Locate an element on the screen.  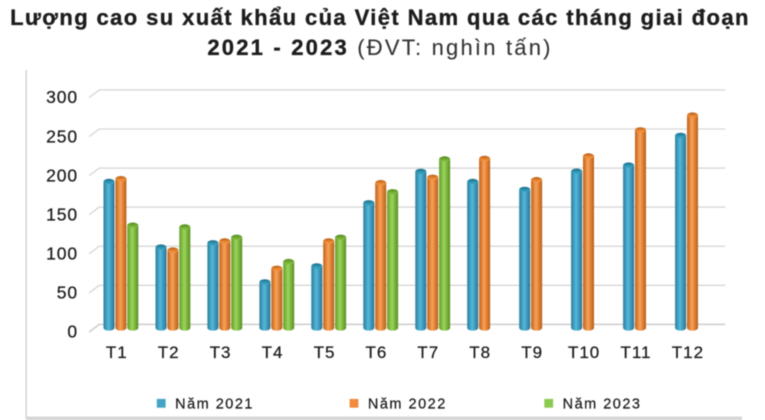
svg-text: 100 is located at coordinates (62, 254).